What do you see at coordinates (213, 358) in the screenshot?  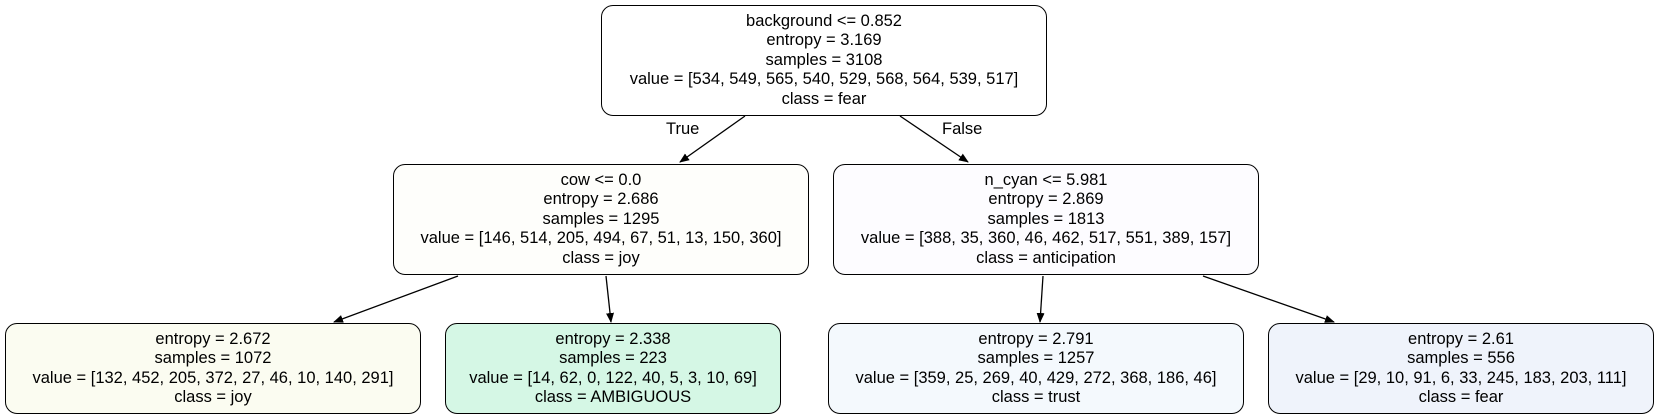 I see `node-left-left-line-2: samples = 1072` at bounding box center [213, 358].